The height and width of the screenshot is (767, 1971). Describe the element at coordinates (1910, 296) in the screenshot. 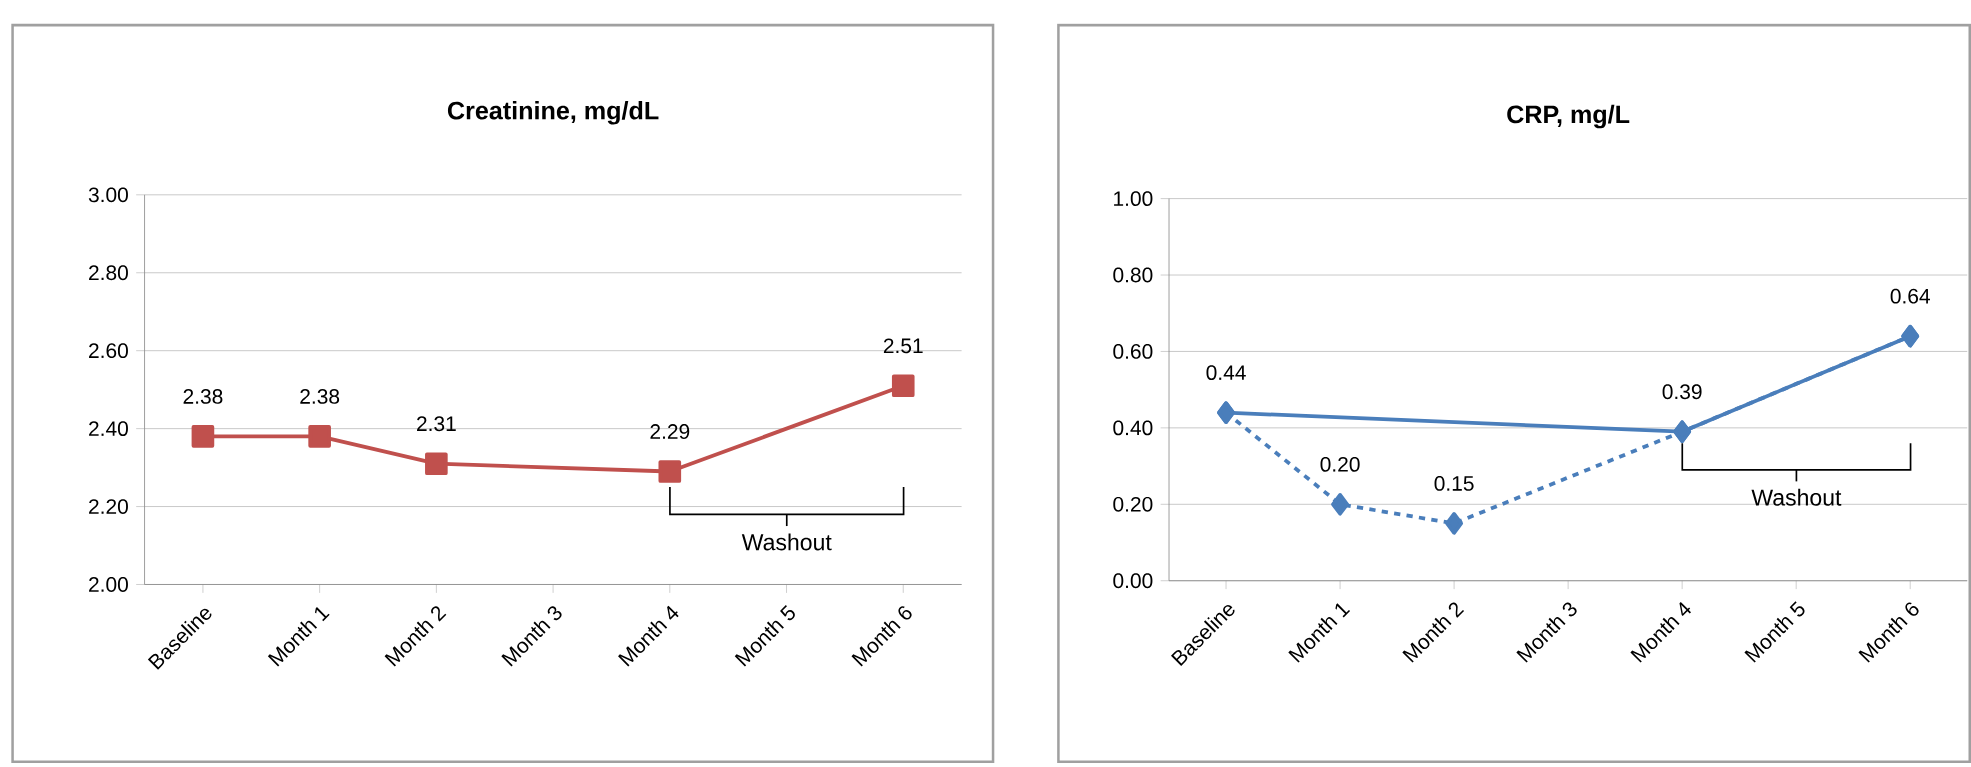

I see `data-label: 0.64` at that location.